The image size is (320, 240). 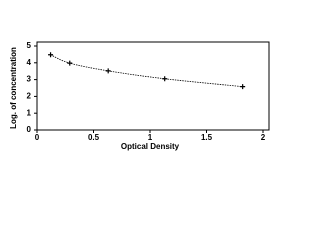 What do you see at coordinates (29, 79) in the screenshot?
I see `y-tick-label: 3` at bounding box center [29, 79].